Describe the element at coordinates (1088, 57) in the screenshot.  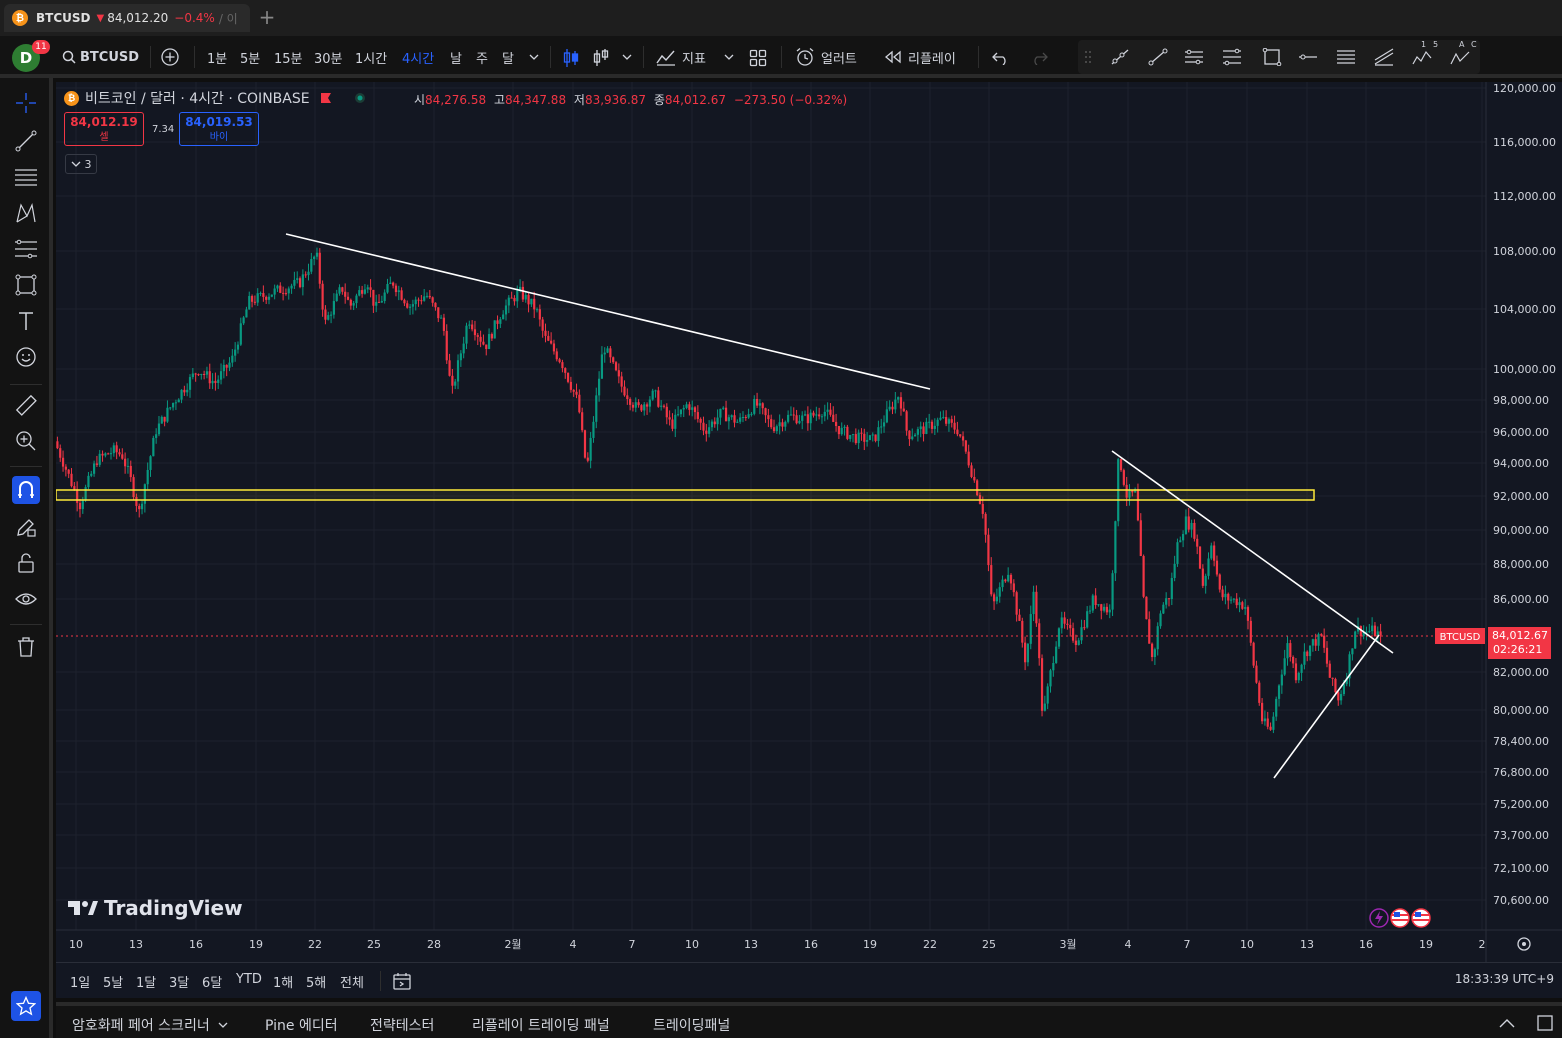
I see `drag-handle-icon` at that location.